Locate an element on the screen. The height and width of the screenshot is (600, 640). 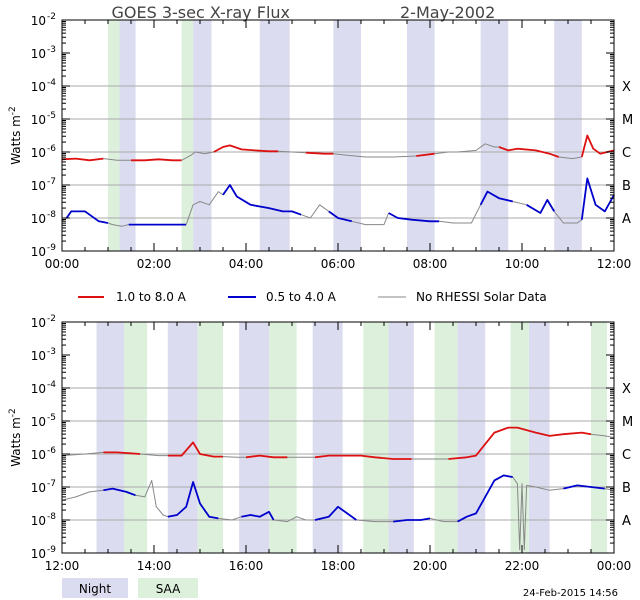
x-tick-label-3: 18:00 is located at coordinates (338, 566).